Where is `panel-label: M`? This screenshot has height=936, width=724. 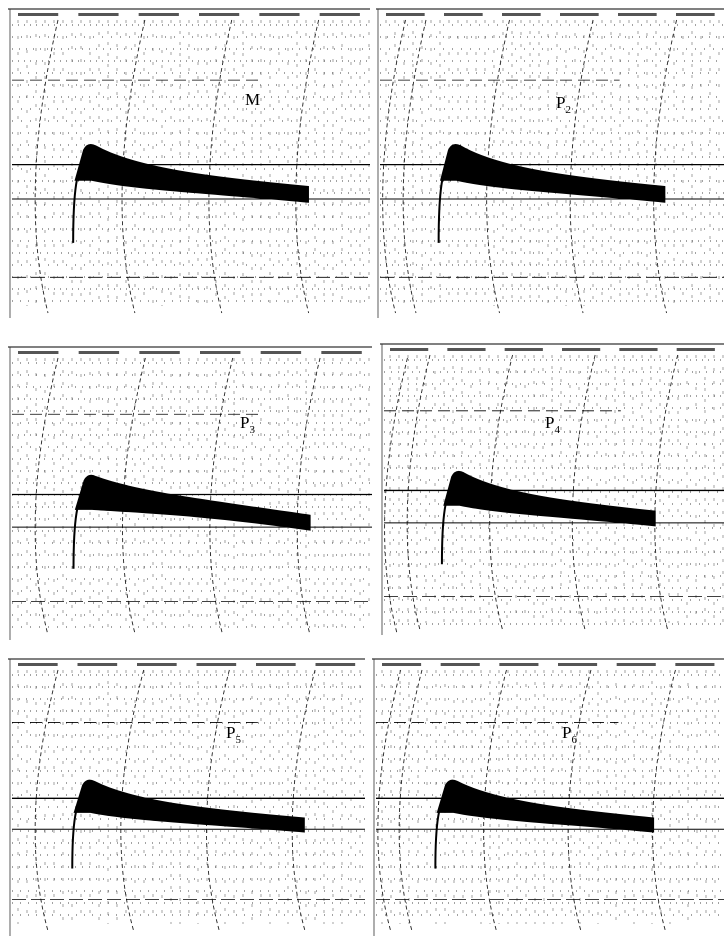
panel-label: M is located at coordinates (252, 99).